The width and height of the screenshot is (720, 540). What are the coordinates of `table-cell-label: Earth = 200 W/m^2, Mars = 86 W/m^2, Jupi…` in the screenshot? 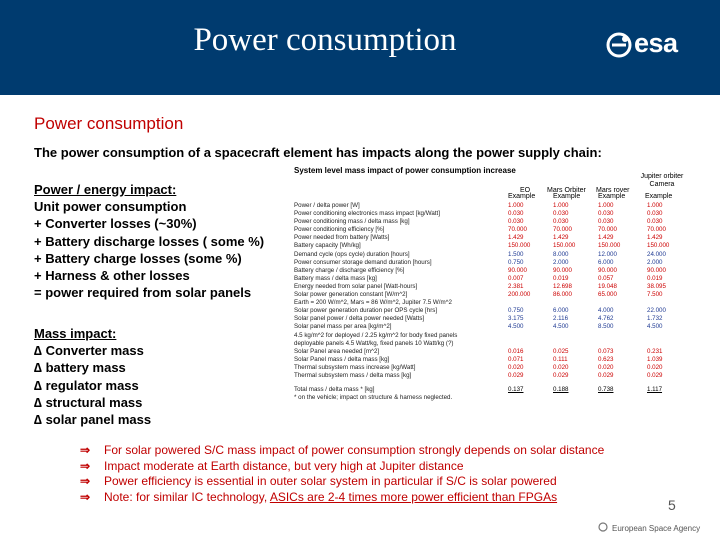 It's located at (373, 303).